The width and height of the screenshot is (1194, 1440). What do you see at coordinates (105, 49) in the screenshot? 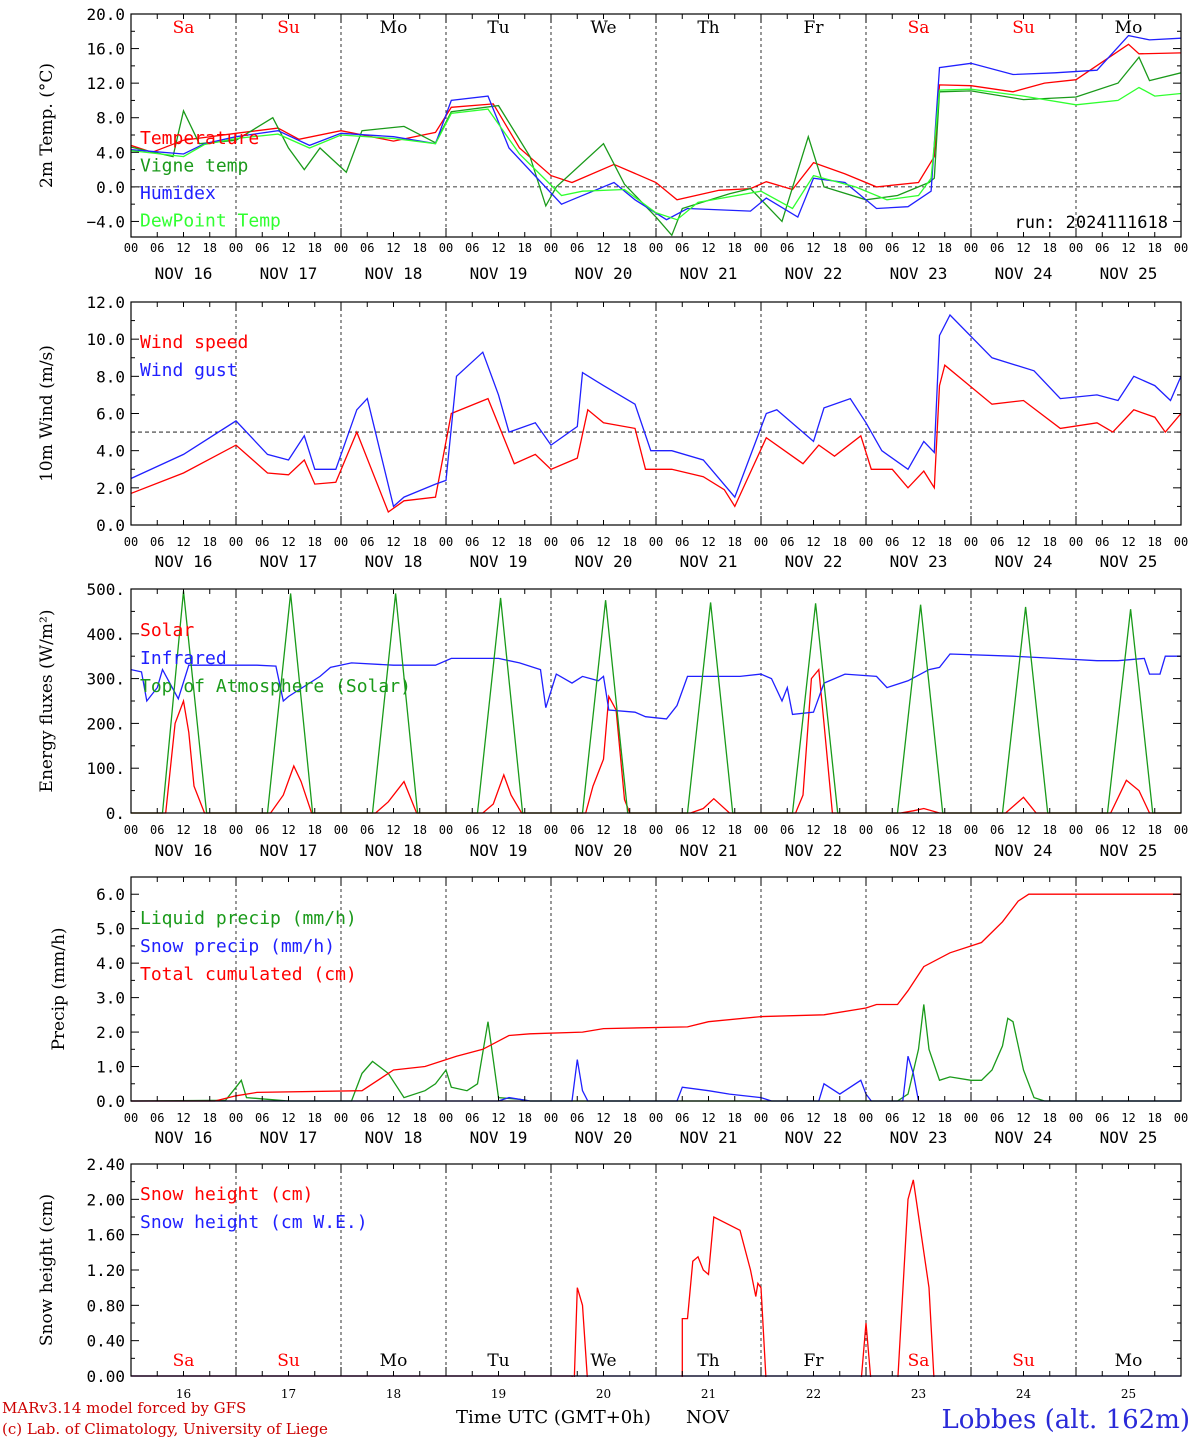
I see `y-tick-label: 16.0` at bounding box center [105, 49].